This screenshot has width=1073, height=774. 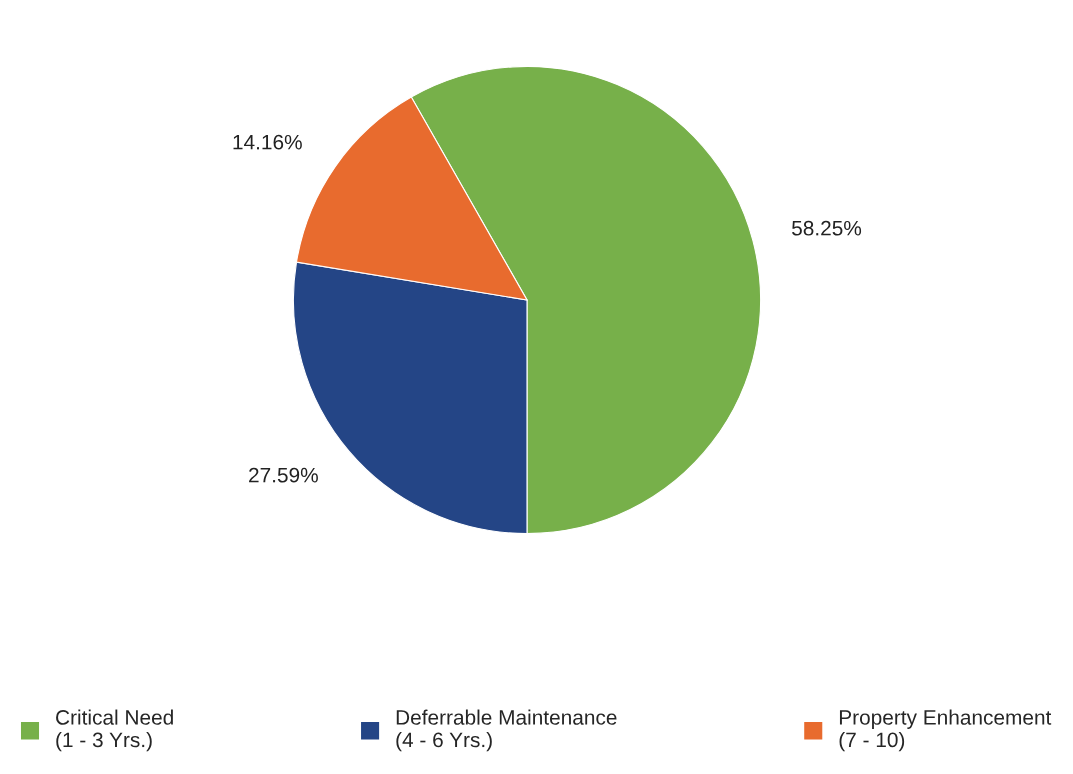 What do you see at coordinates (283, 475) in the screenshot?
I see `data-label: 27.59%` at bounding box center [283, 475].